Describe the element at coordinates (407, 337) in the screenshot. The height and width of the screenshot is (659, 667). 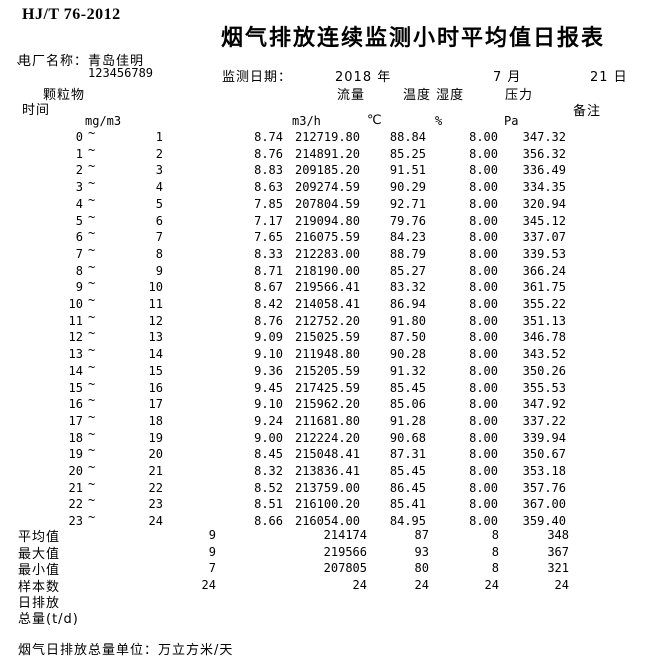
I see `cell-temp: 87.50` at that location.